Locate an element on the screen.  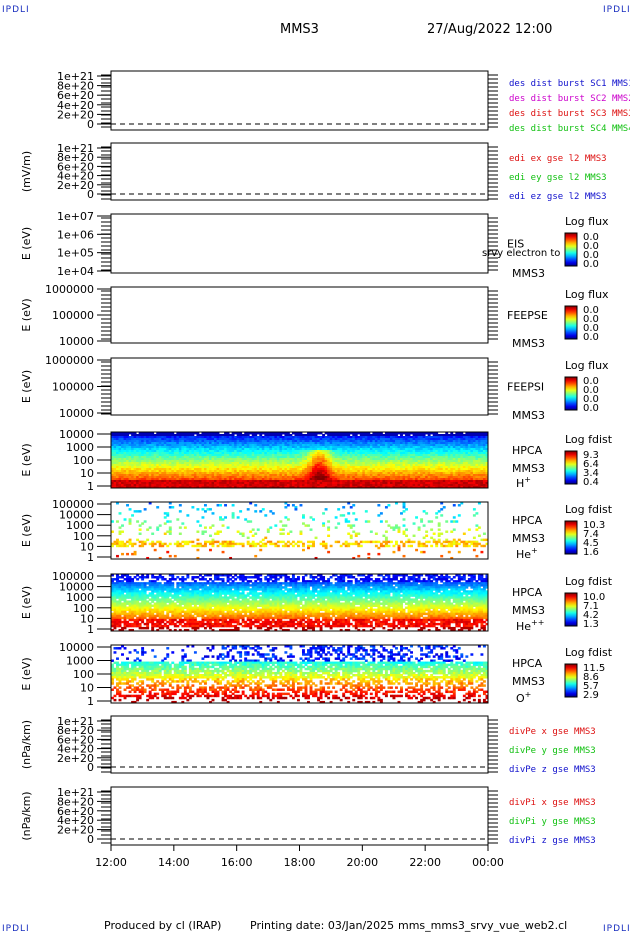
legend-entry: edi ey gse l2 MMS3 is located at coordinates (558, 178).